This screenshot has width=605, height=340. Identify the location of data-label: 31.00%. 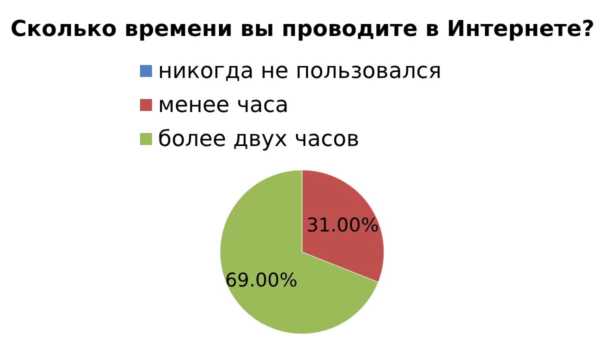
(342, 225).